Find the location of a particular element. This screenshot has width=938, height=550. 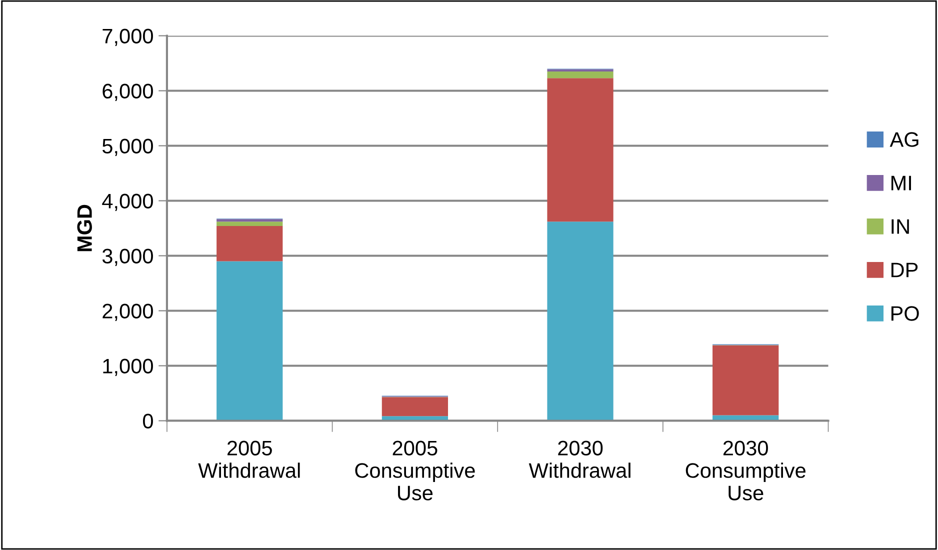

legend-label: MI is located at coordinates (901, 183).